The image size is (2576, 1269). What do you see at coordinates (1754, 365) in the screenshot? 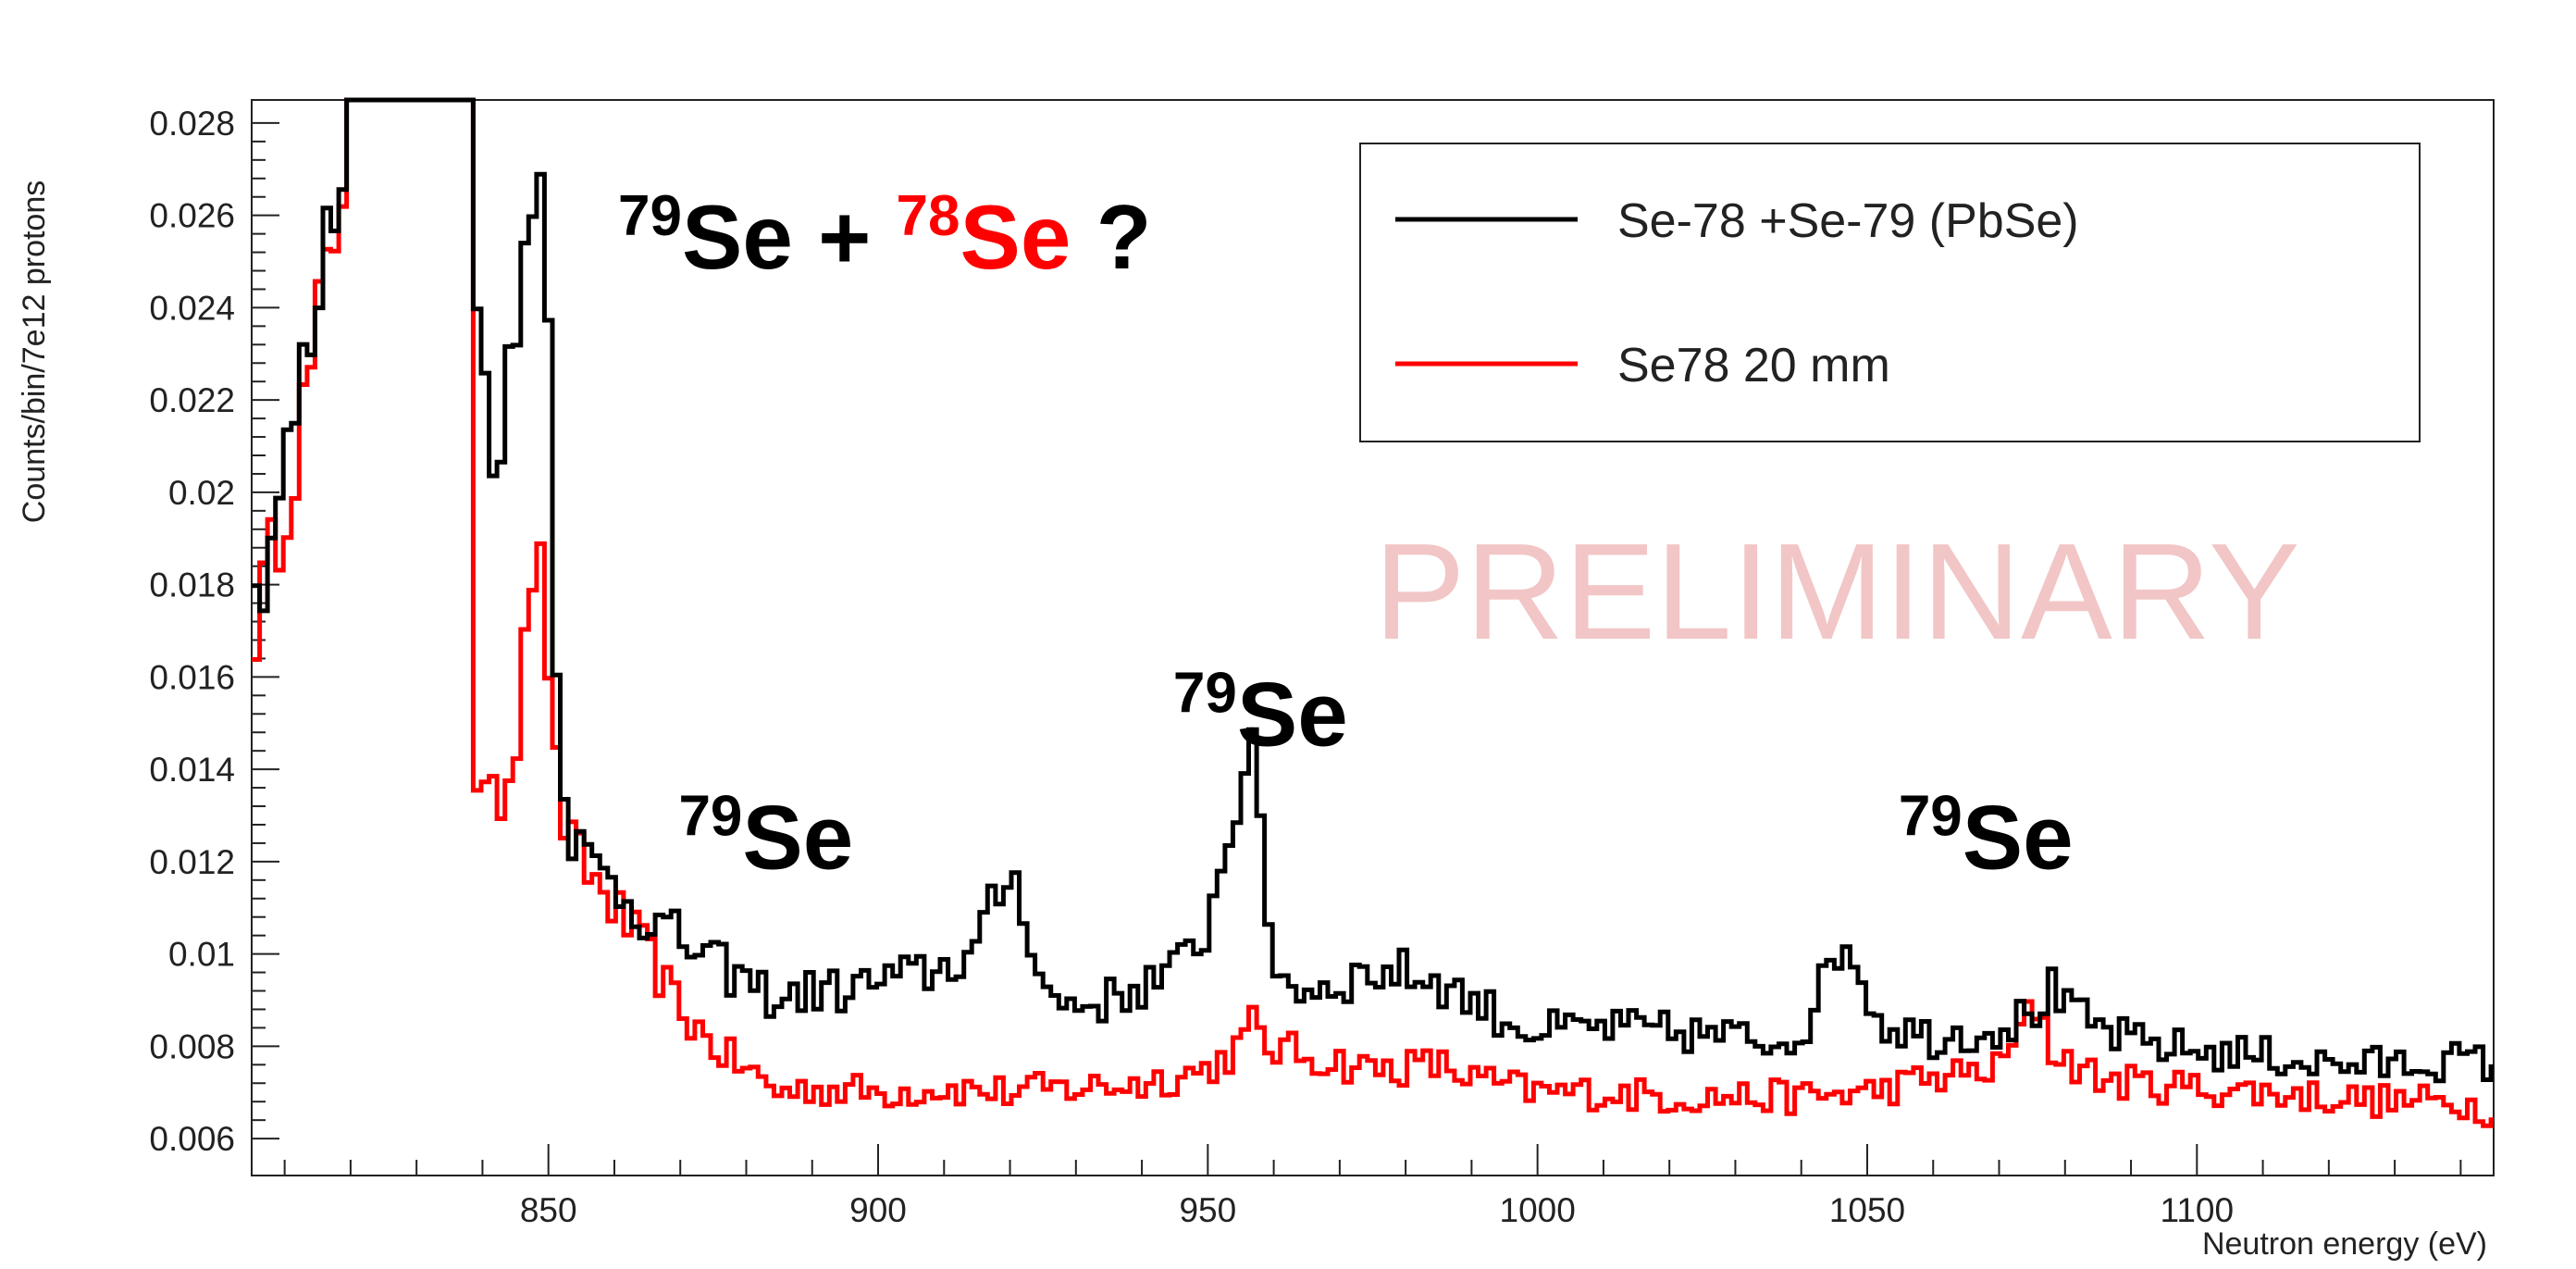
I see `legend-label-1: Se78 20 mm` at bounding box center [1754, 365].